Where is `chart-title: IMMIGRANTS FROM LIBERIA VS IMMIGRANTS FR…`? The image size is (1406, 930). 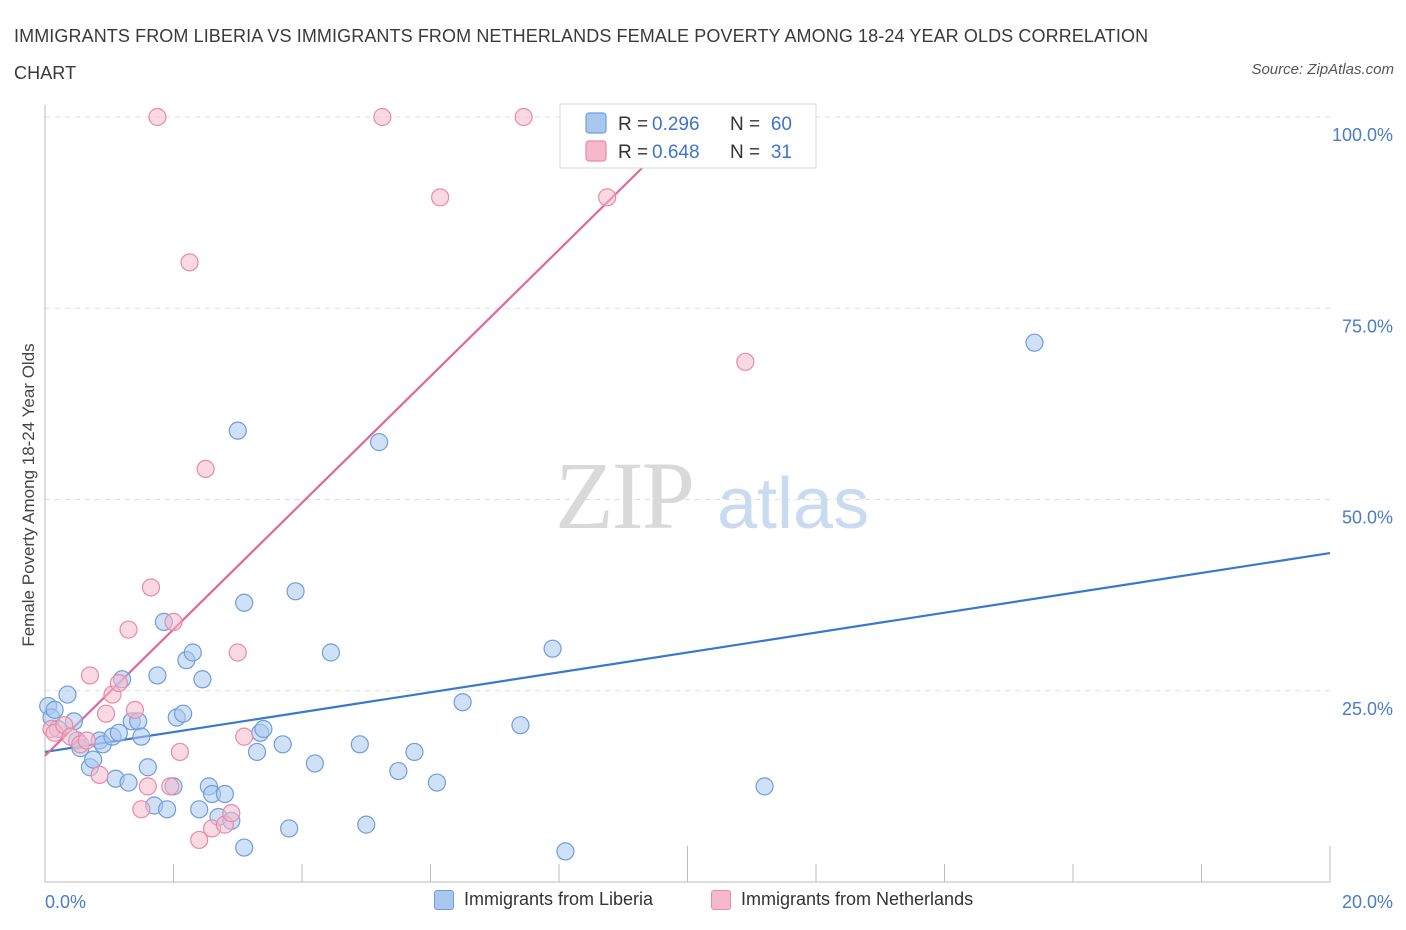 chart-title: IMMIGRANTS FROM LIBERIA VS IMMIGRANTS FR… is located at coordinates (581, 54).